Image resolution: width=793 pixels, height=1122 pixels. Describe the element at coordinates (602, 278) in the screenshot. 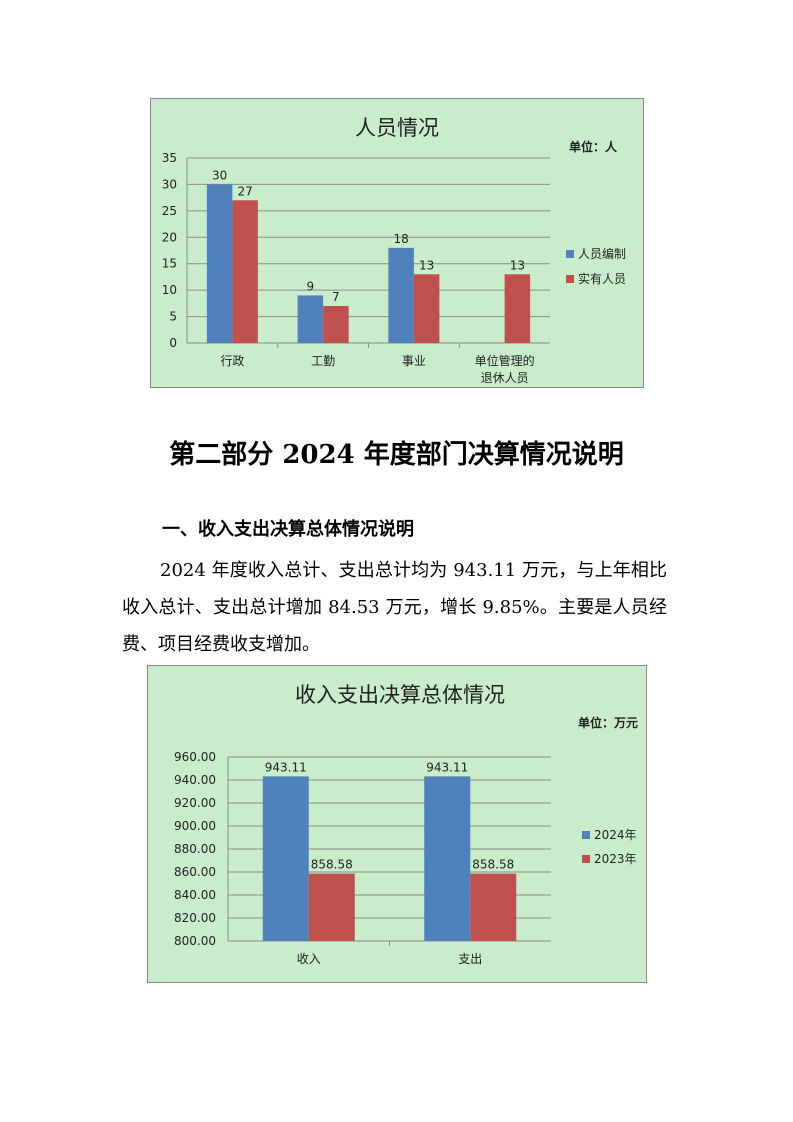

I see `legend-label: 实有人员` at that location.